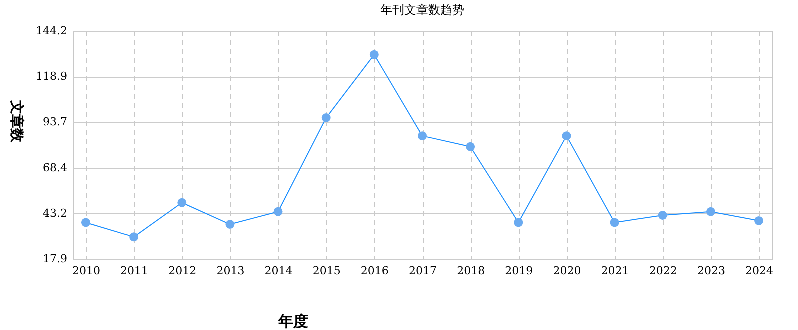  Describe the element at coordinates (55, 259) in the screenshot. I see `y-tick-label: 17.9` at that location.